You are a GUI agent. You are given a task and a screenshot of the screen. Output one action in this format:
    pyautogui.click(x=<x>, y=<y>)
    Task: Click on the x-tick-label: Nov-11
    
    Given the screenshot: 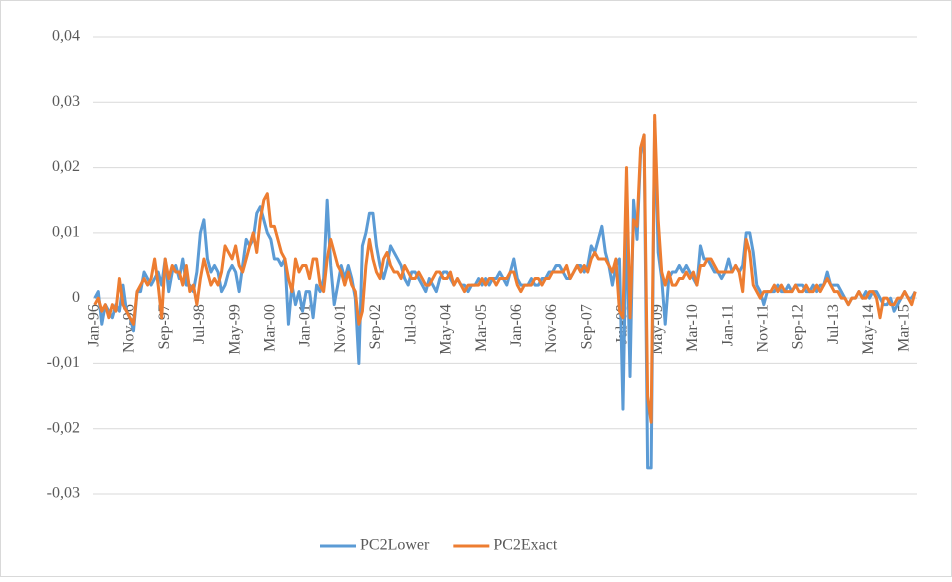 What is the action you would take?
    pyautogui.click(x=762, y=328)
    